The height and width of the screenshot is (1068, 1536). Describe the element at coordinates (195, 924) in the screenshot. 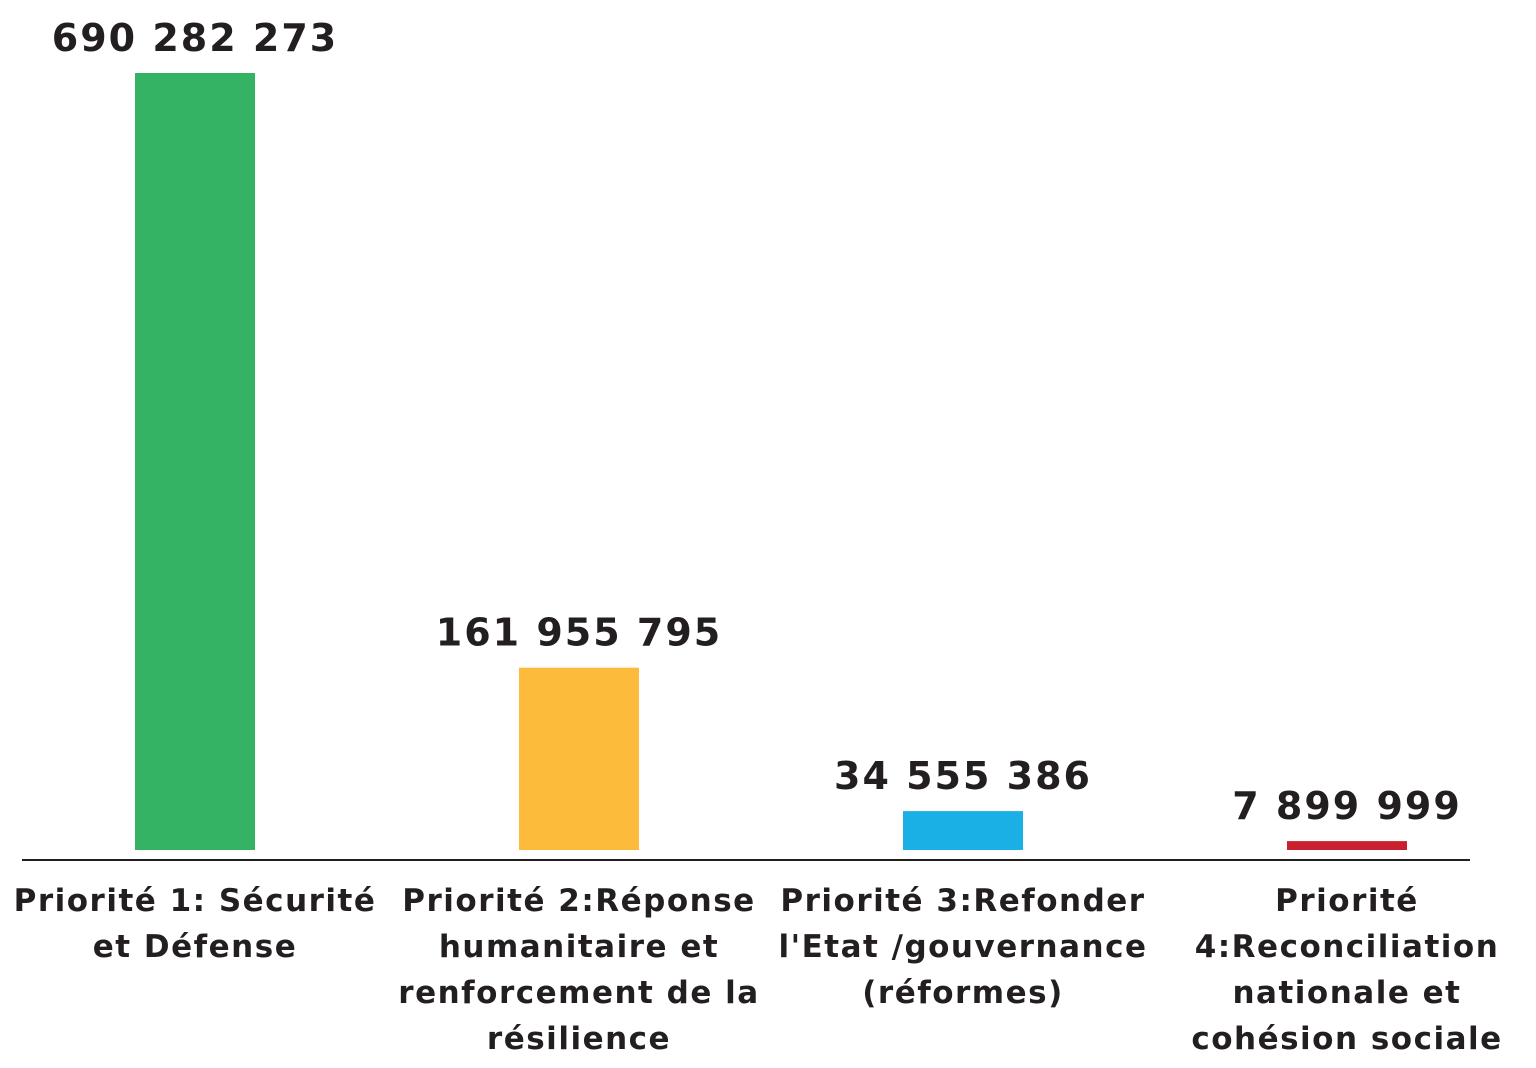

I see `x-tick-label: Priorité 1: Sécurité et Défense` at that location.